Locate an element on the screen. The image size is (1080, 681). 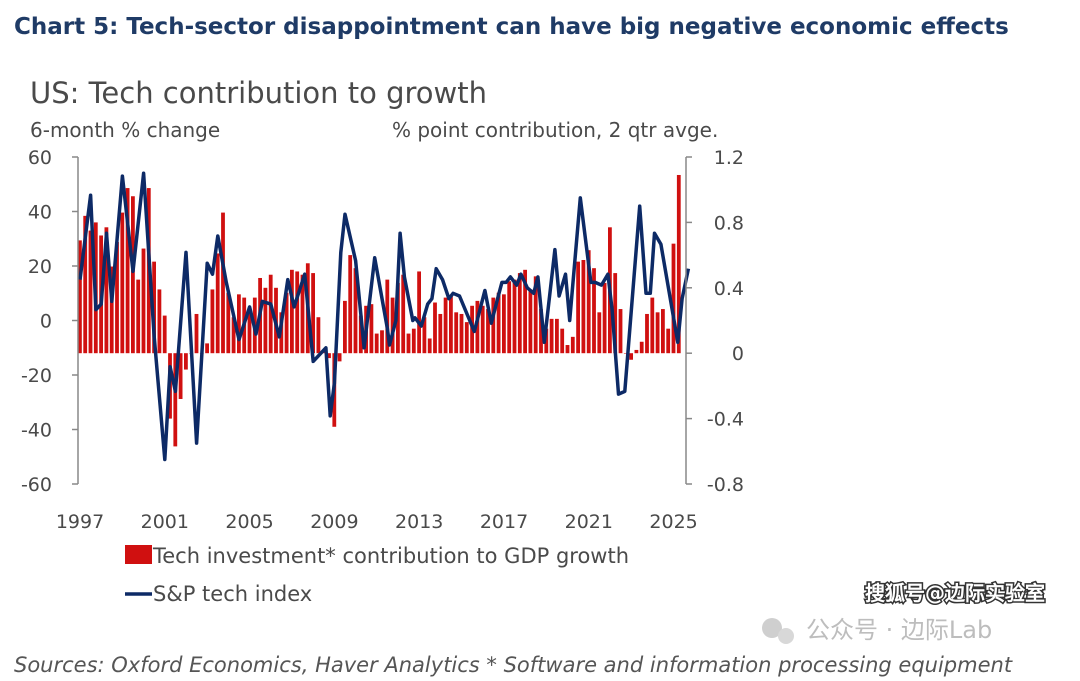
x-tick-label: 2009 is located at coordinates (334, 522).